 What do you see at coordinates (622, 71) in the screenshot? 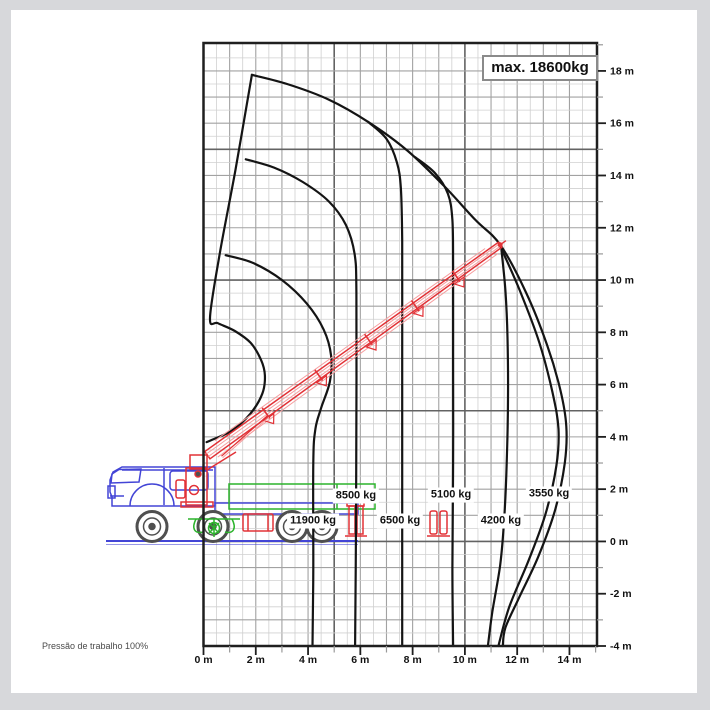
I see `svg-text: 18 m` at bounding box center [622, 71].